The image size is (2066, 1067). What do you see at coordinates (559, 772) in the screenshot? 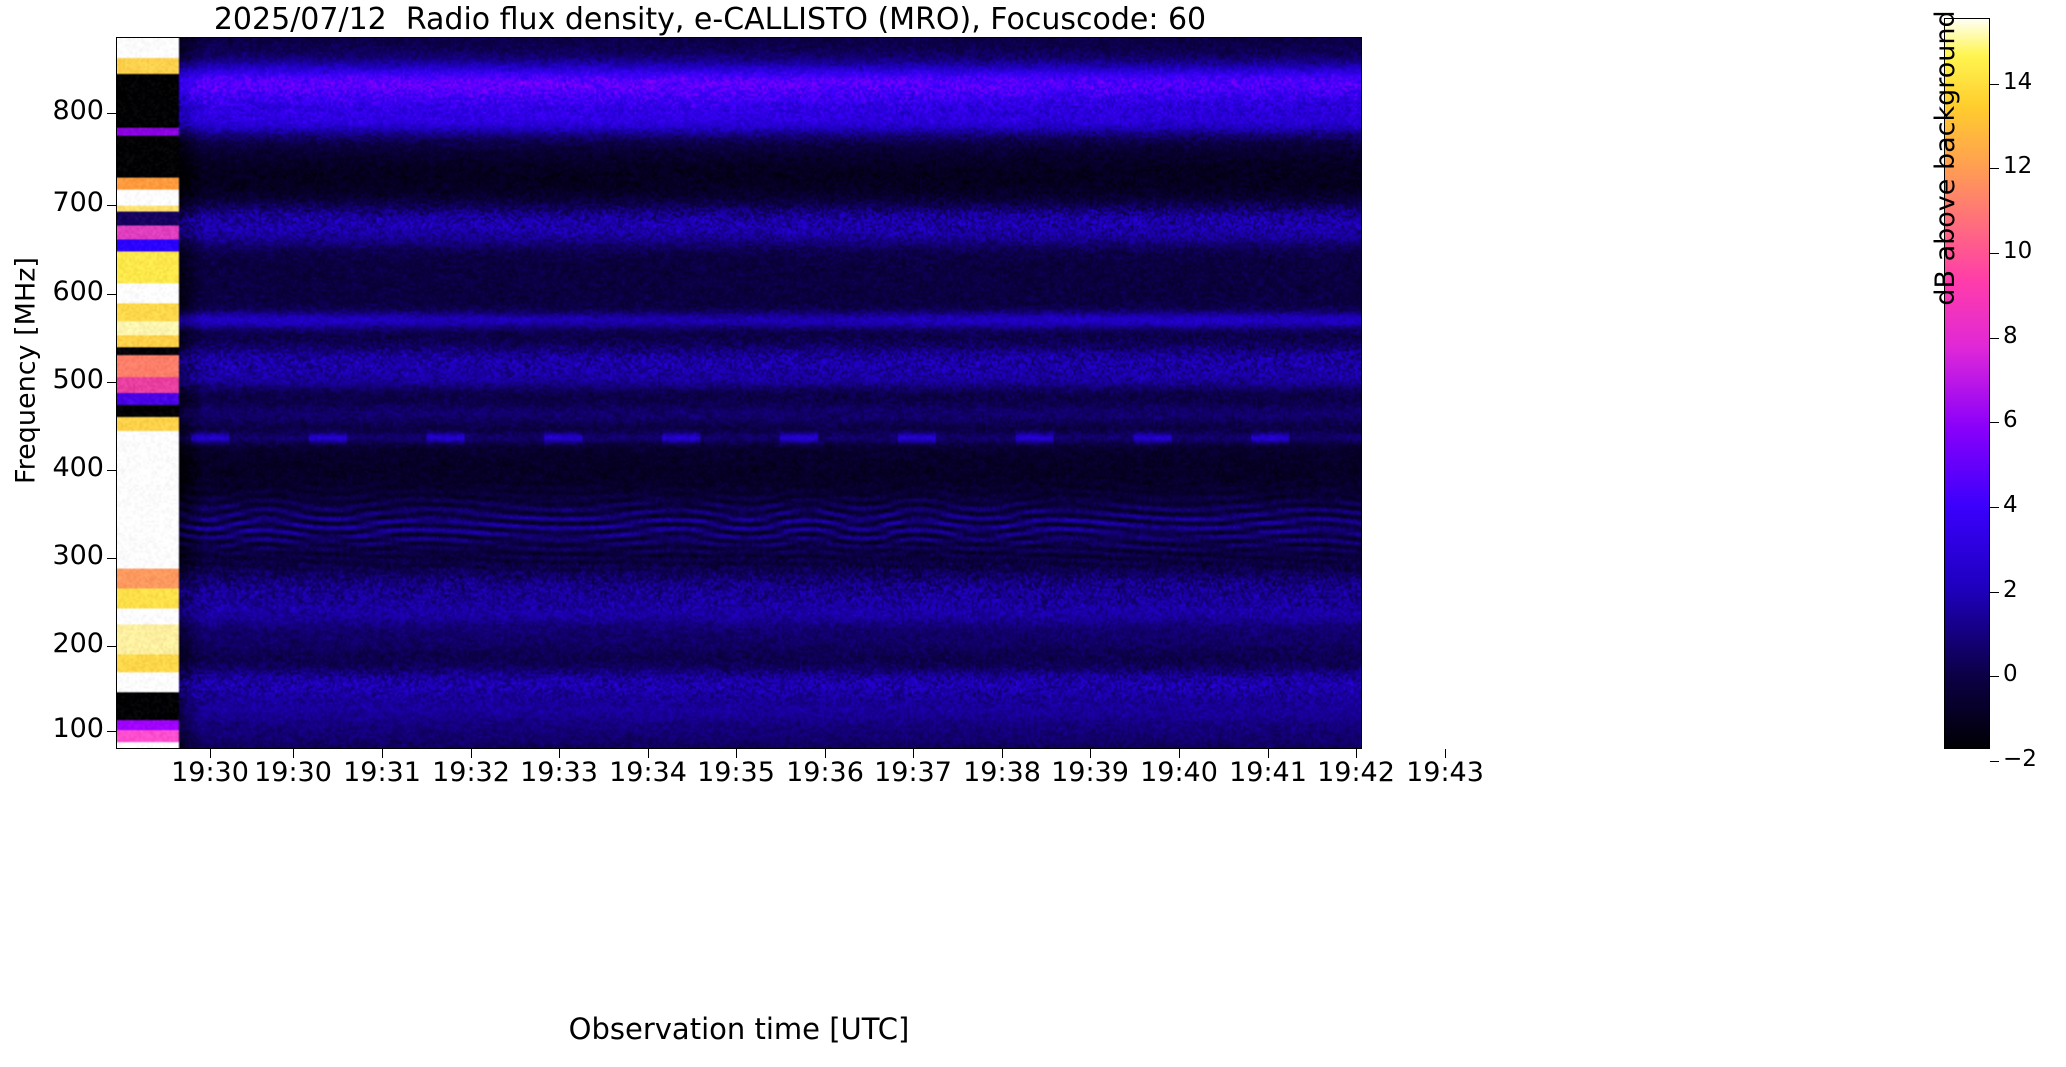
I see `x-tick-label: 19:33` at bounding box center [559, 772].